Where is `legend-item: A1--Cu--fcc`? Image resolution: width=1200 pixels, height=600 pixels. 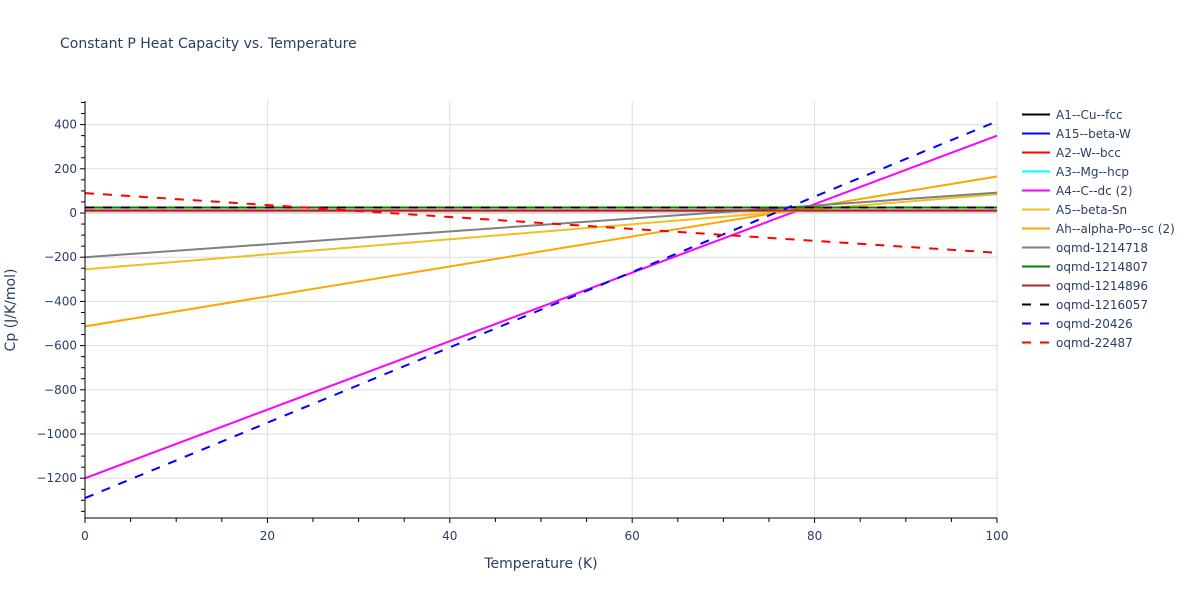 legend-item: A1--Cu--fcc is located at coordinates (1097, 114).